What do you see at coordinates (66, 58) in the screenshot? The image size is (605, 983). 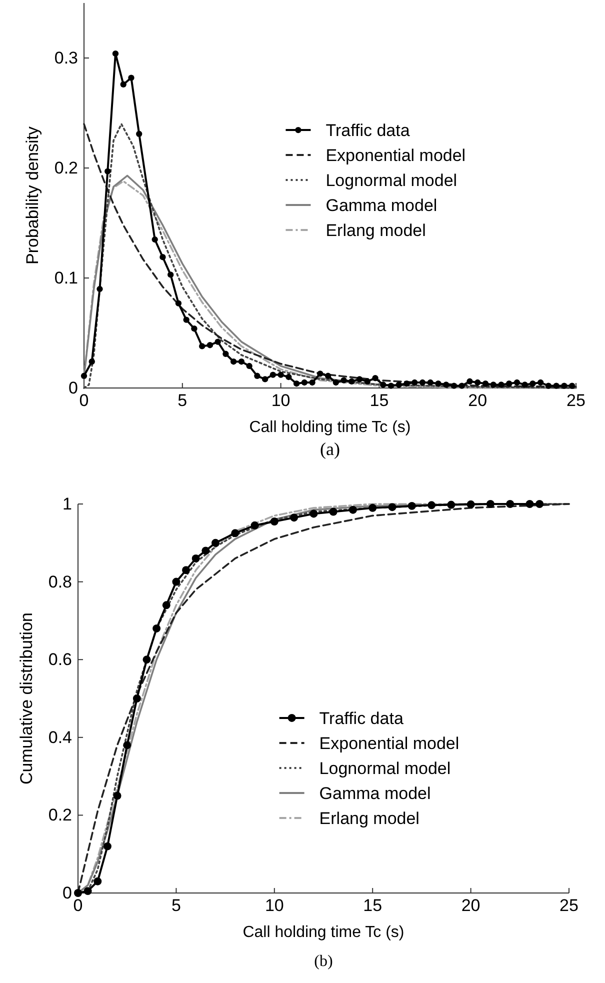 I see `y-tick-label: 0.3` at bounding box center [66, 58].